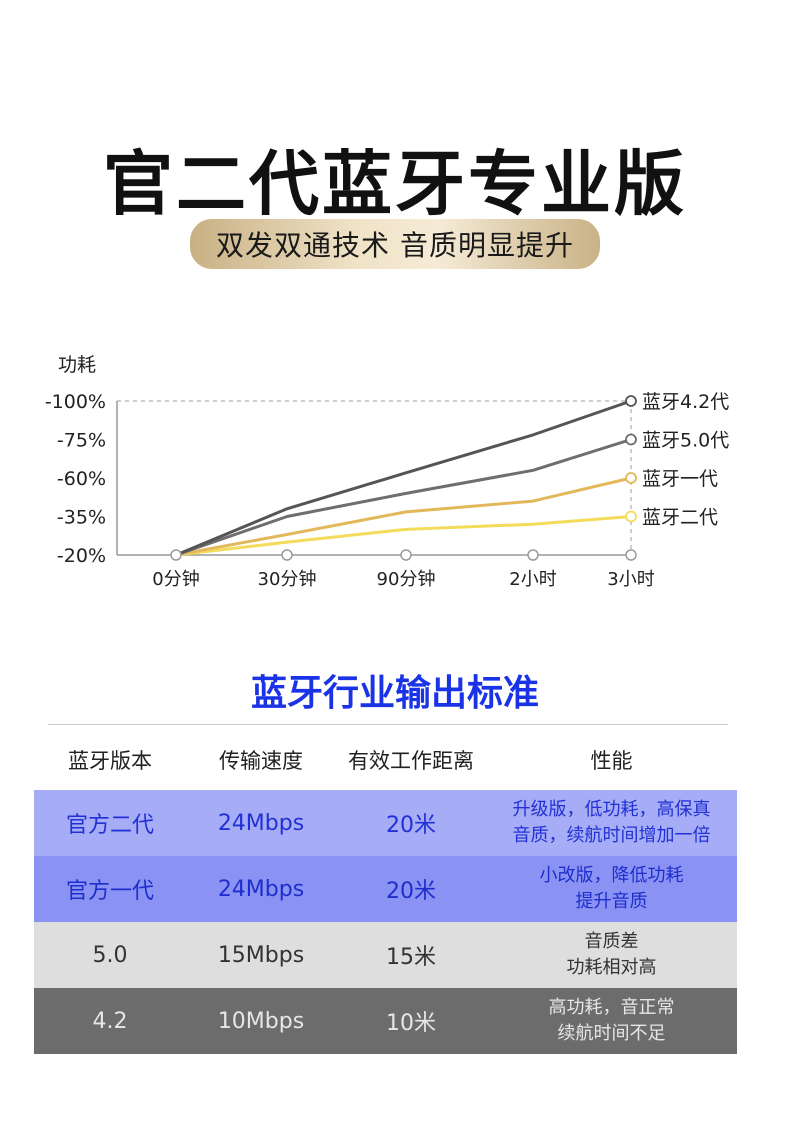 The height and width of the screenshot is (1121, 790). What do you see at coordinates (611, 809) in the screenshot?
I see `performance-line: 升级版，低功耗，高保真` at bounding box center [611, 809].